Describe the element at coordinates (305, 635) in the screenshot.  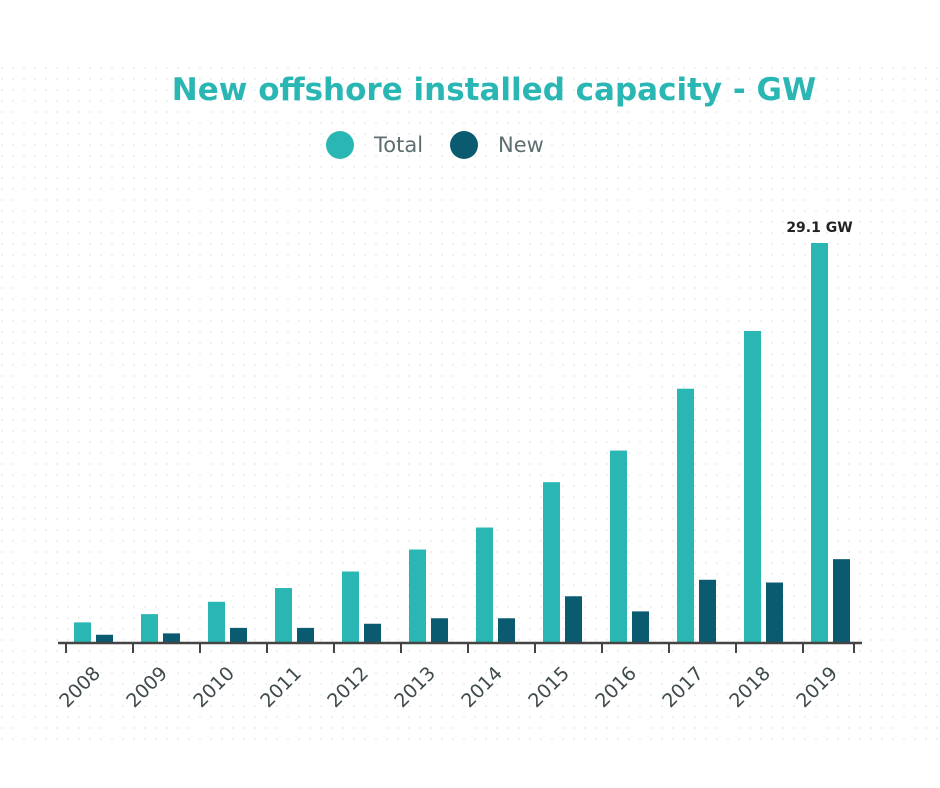
I see `bar-new-2011` at that location.